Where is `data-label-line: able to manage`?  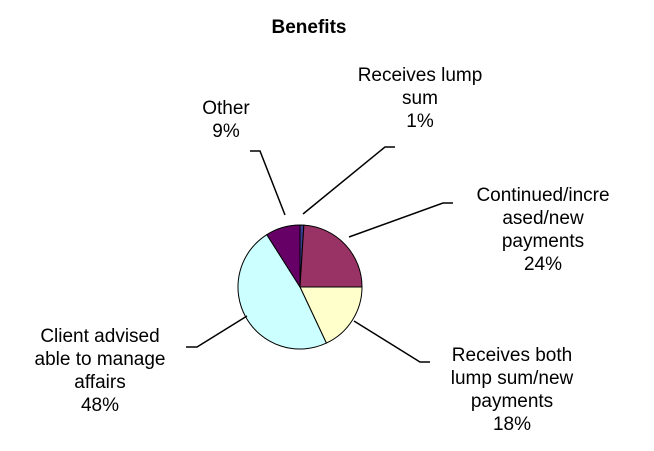
data-label-line: able to manage is located at coordinates (100, 359).